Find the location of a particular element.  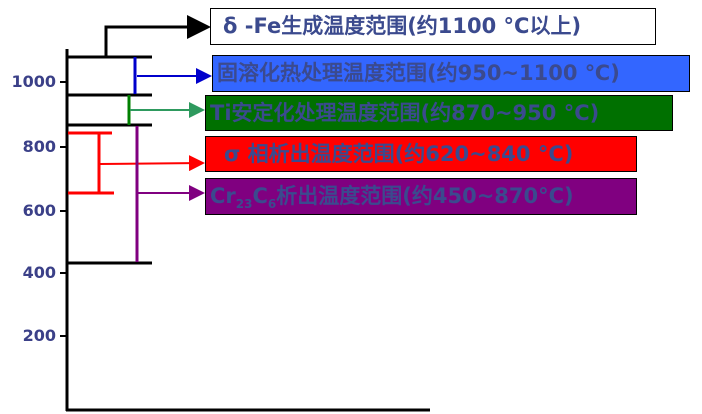

y-axis-ticks is located at coordinates (63, 209).